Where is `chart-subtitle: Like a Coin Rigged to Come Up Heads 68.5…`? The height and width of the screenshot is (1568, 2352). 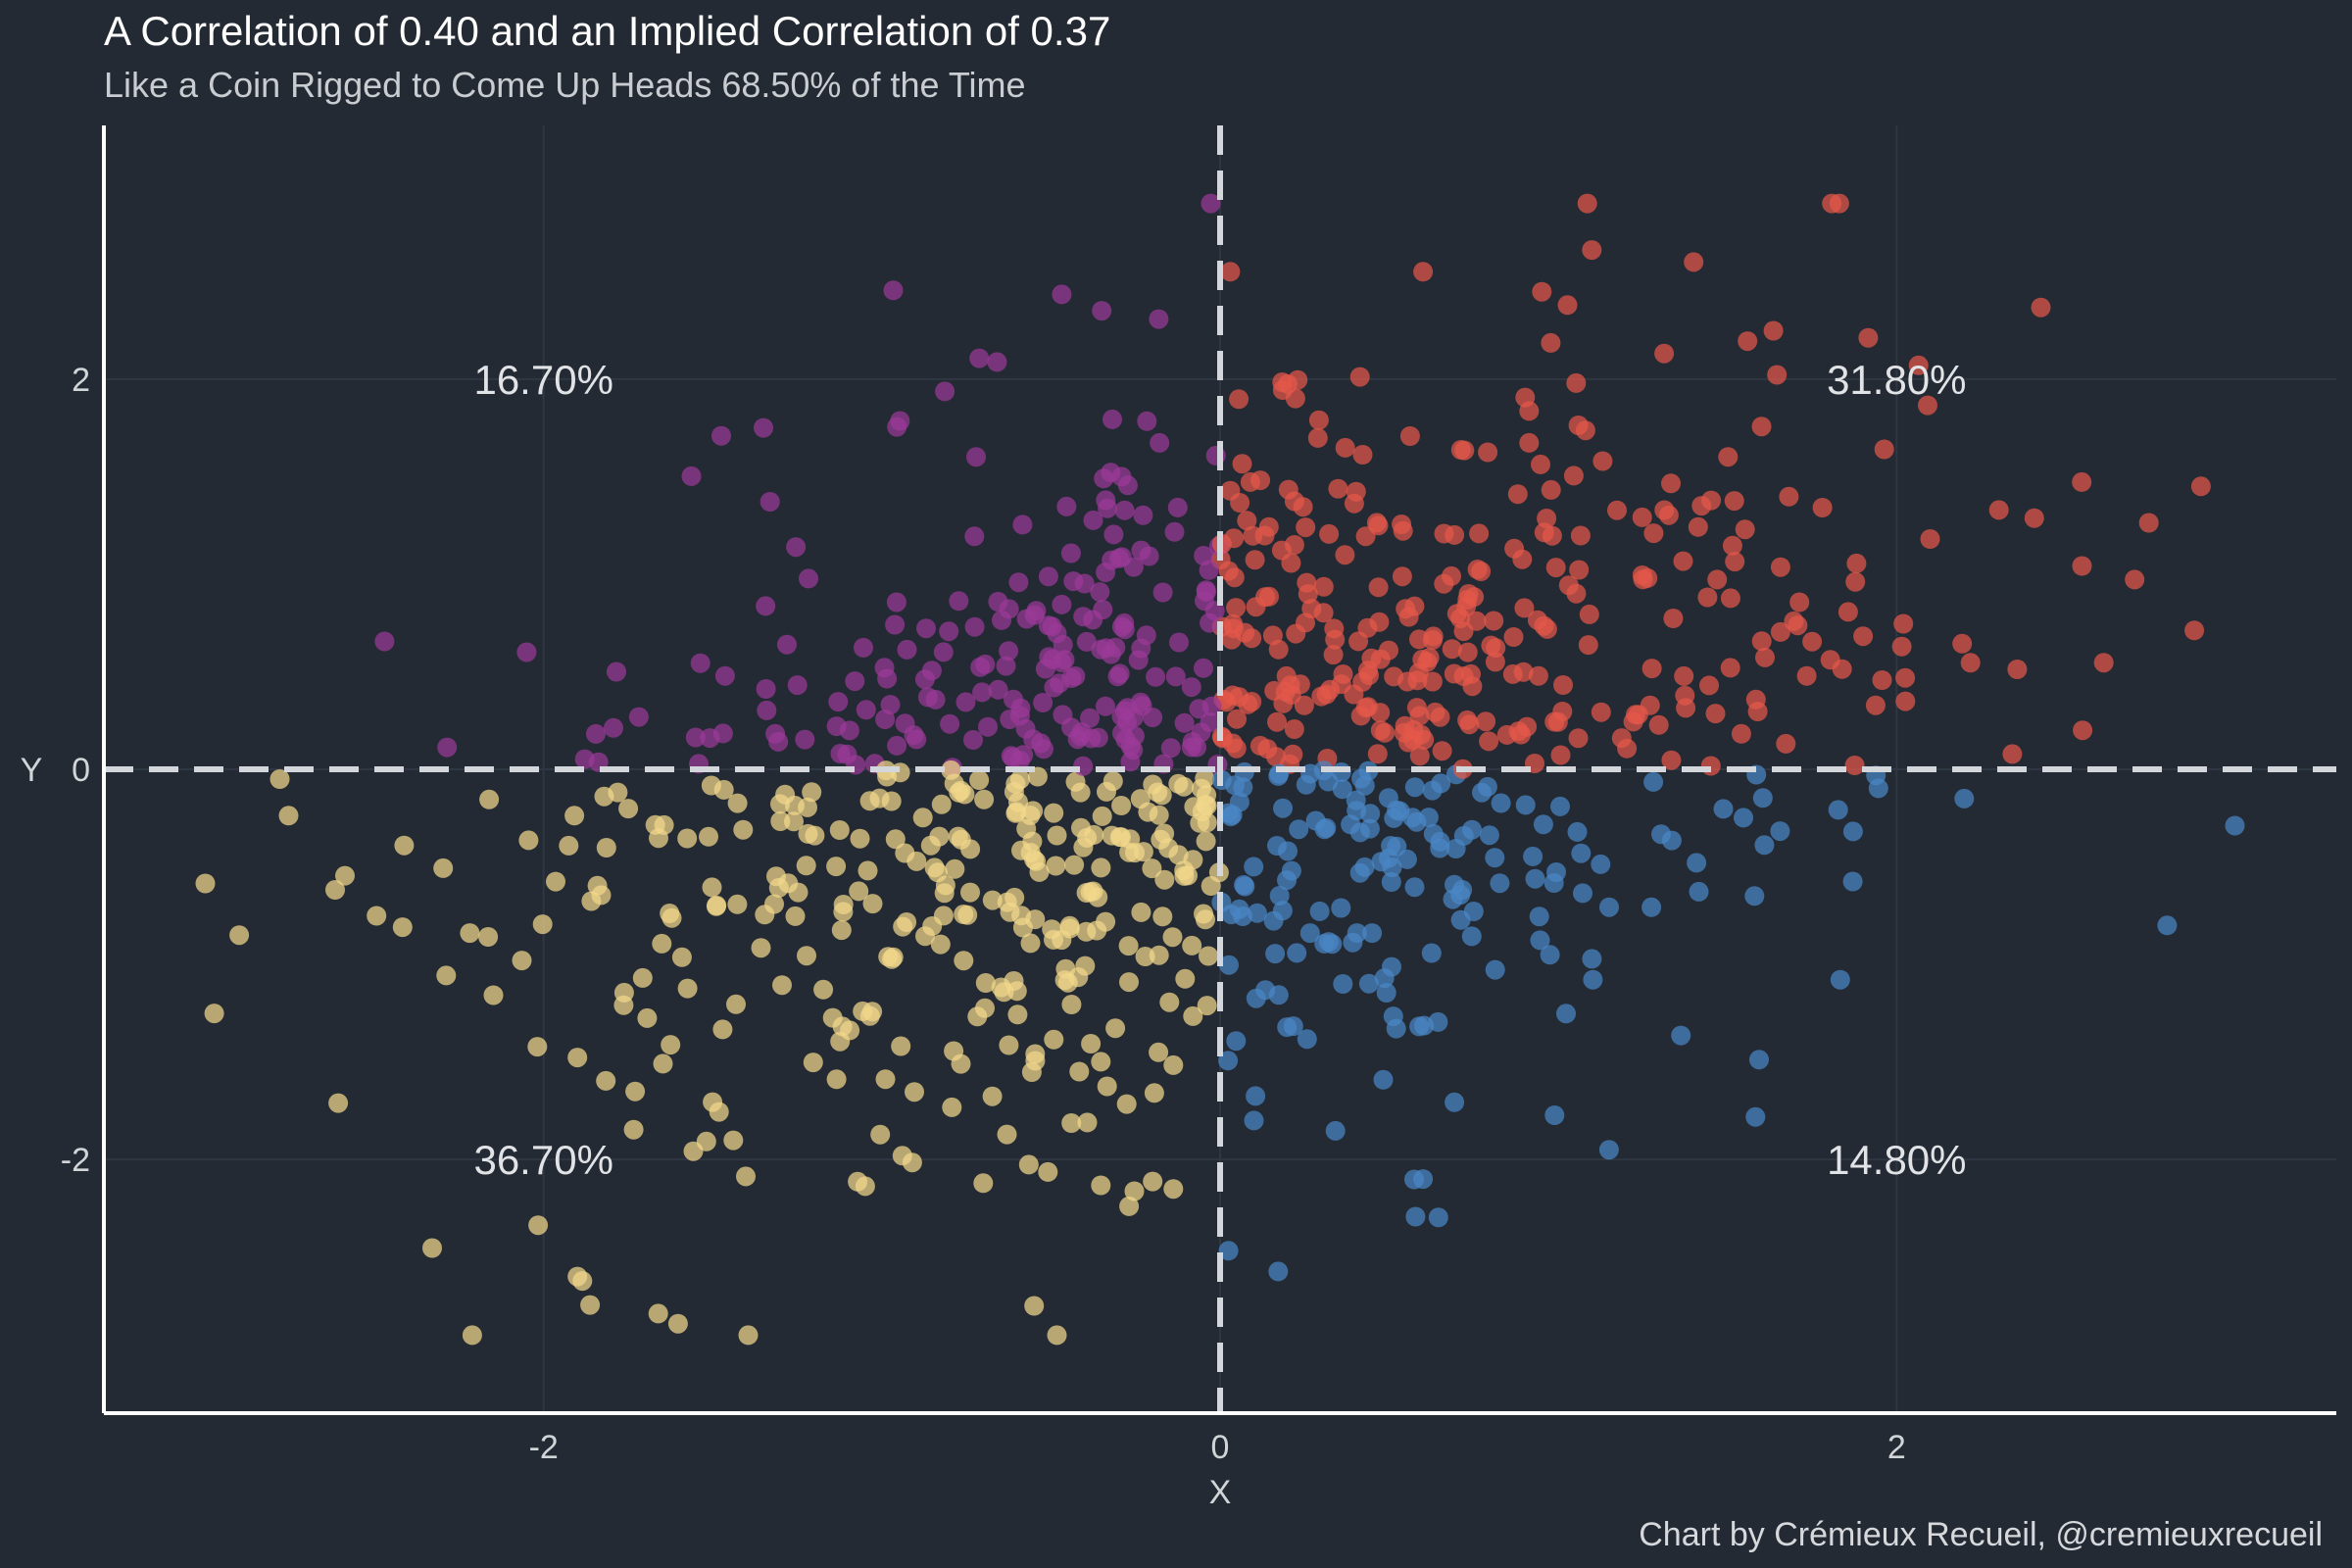 chart-subtitle: Like a Coin Rigged to Come Up Heads 68.5… is located at coordinates (565, 85).